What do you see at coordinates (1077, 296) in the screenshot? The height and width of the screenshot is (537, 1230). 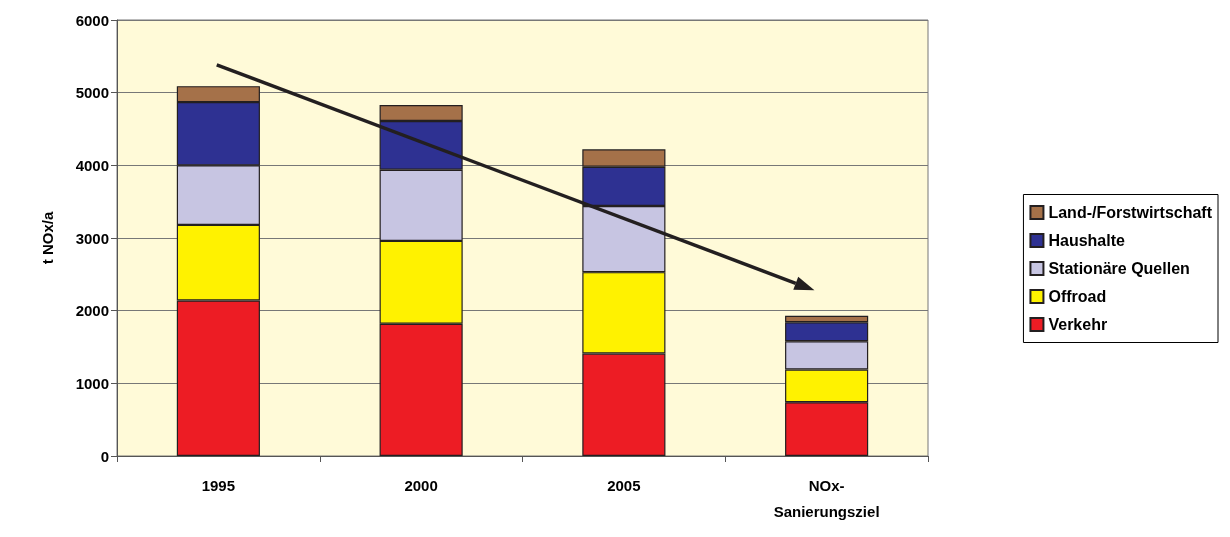 I see `legend-label: Offroad` at bounding box center [1077, 296].